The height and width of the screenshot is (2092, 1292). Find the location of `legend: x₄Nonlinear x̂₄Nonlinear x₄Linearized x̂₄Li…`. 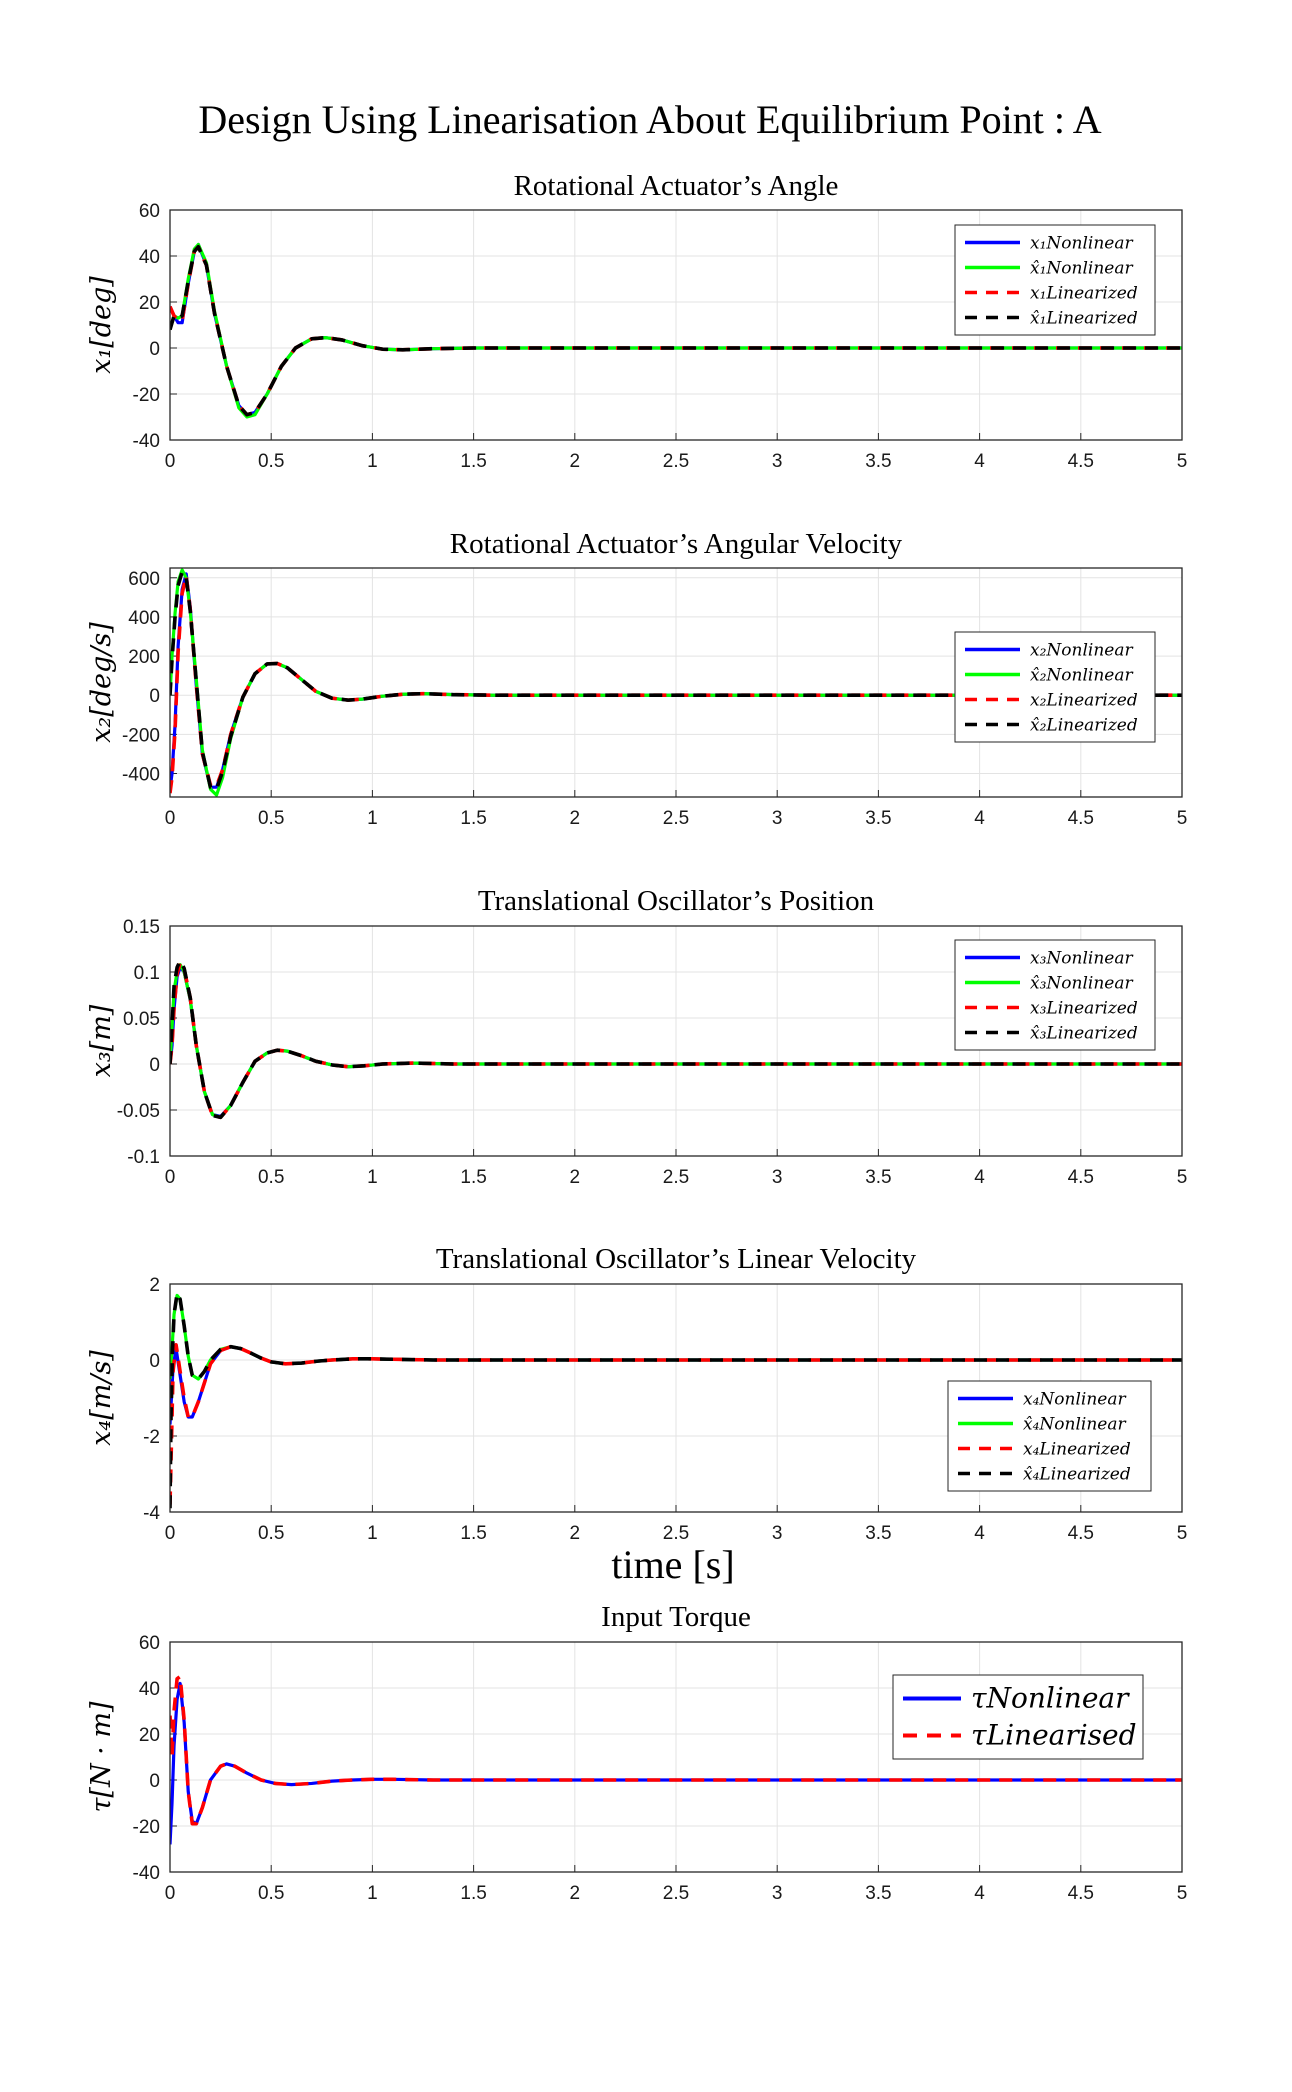

legend: x₄Nonlinear x̂₄Nonlinear x₄Linearized x̂₄Li… is located at coordinates (1049, 1436).